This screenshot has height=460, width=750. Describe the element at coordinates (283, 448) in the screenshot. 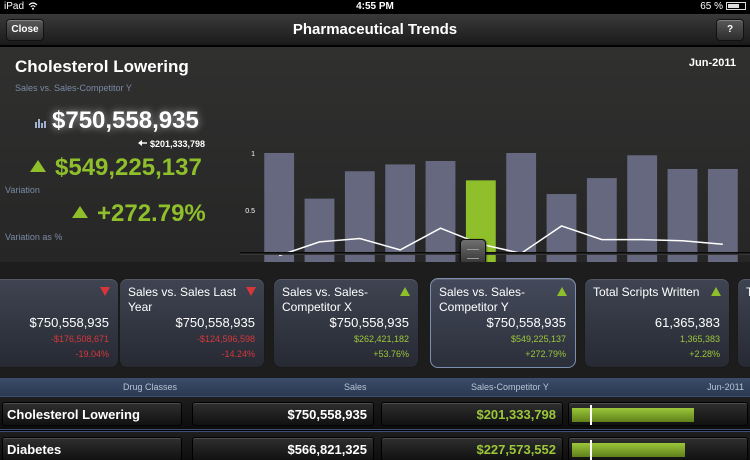

I see `sales-cell: $566,821,325` at that location.